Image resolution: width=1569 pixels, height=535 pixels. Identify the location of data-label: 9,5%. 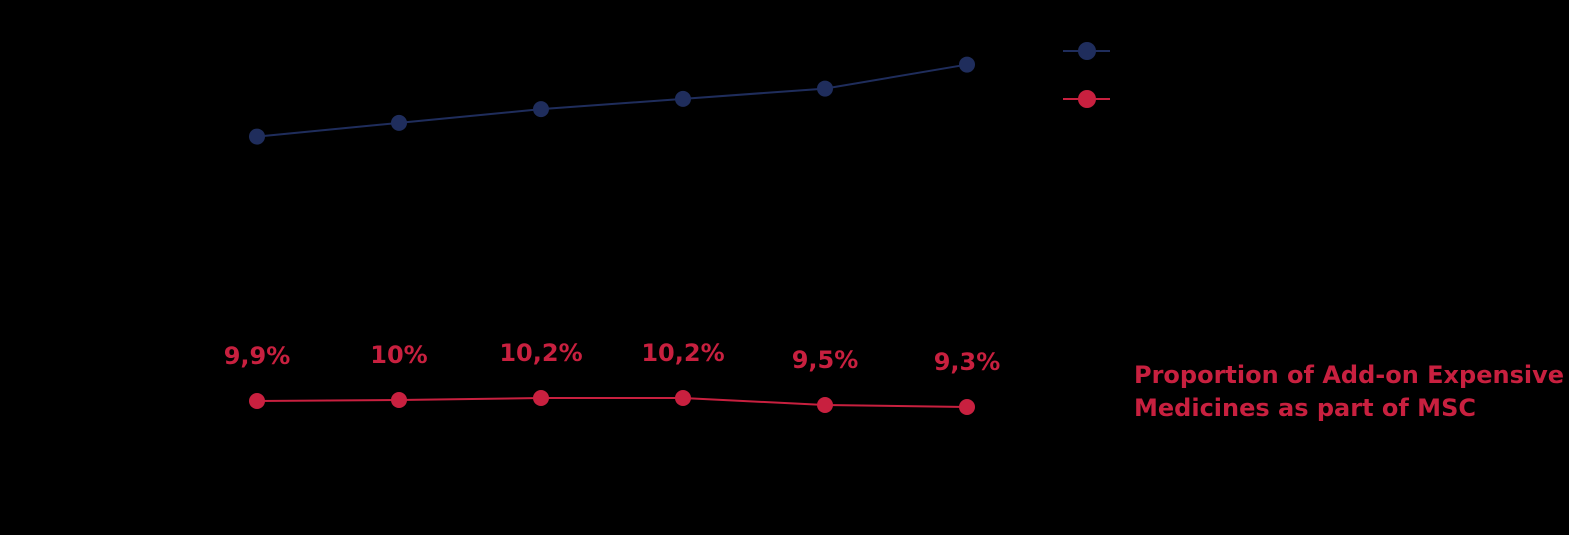
(825, 360).